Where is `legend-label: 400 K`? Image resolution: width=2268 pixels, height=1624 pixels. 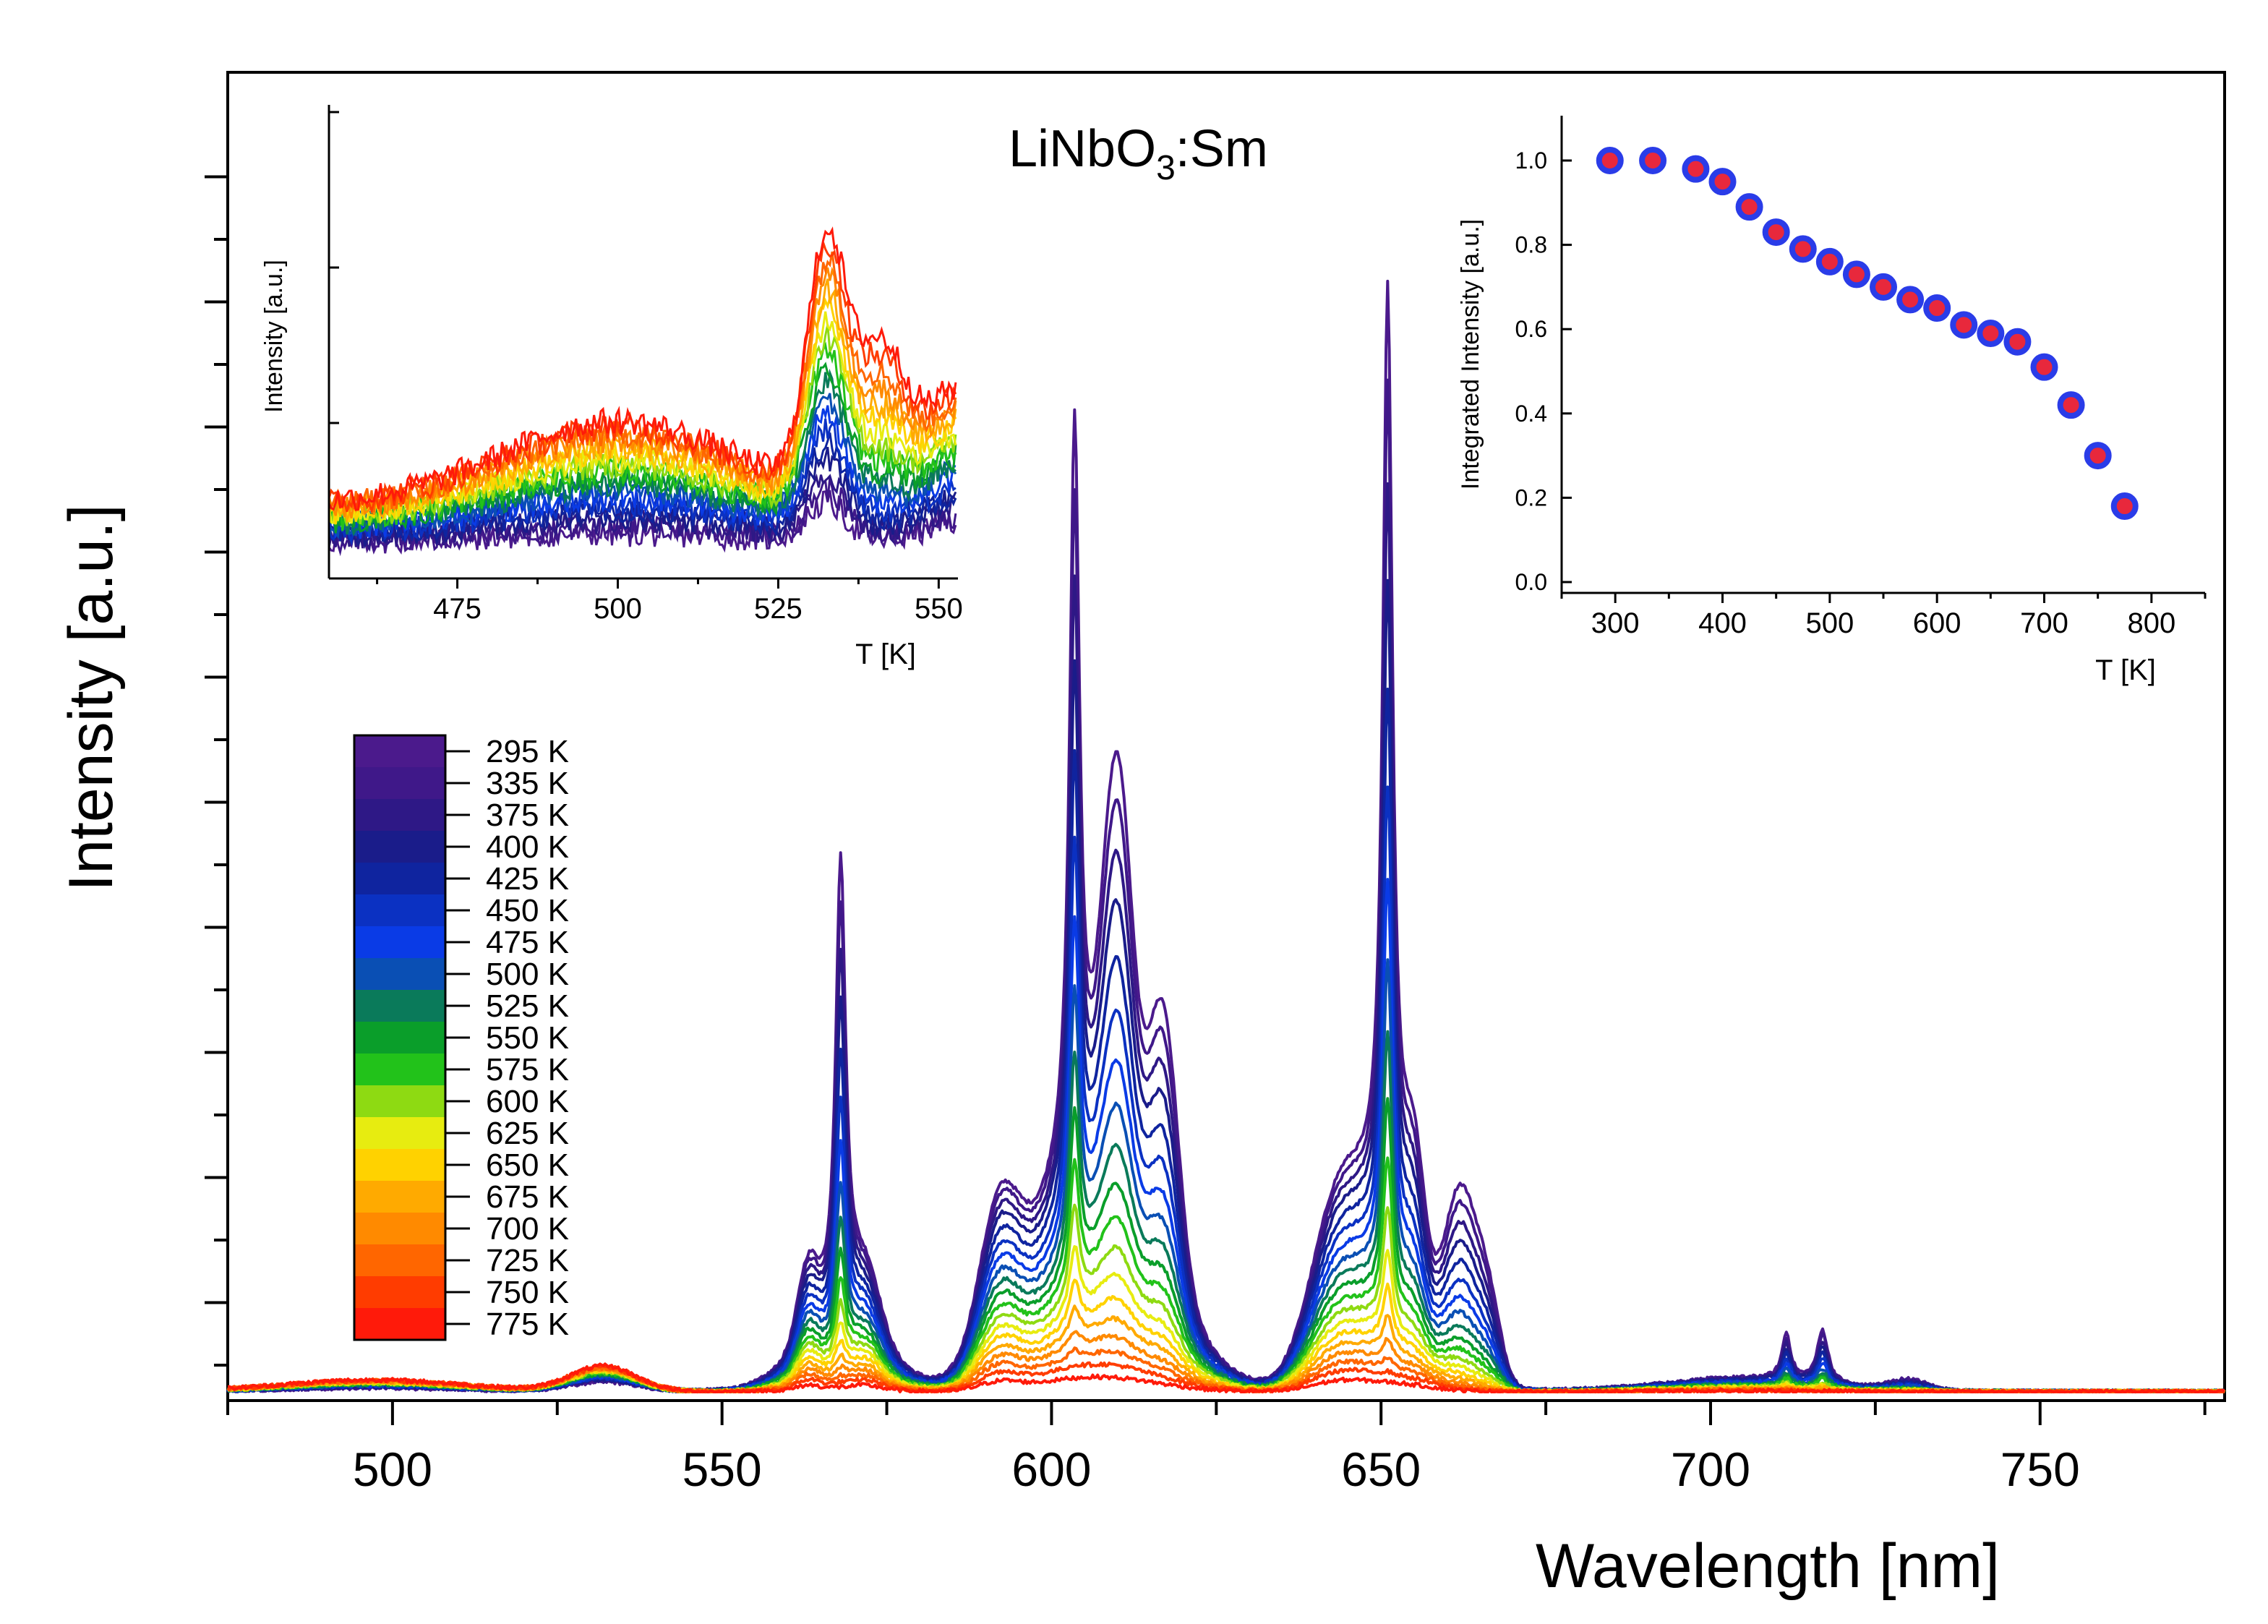 legend-label: 400 K is located at coordinates (527, 847).